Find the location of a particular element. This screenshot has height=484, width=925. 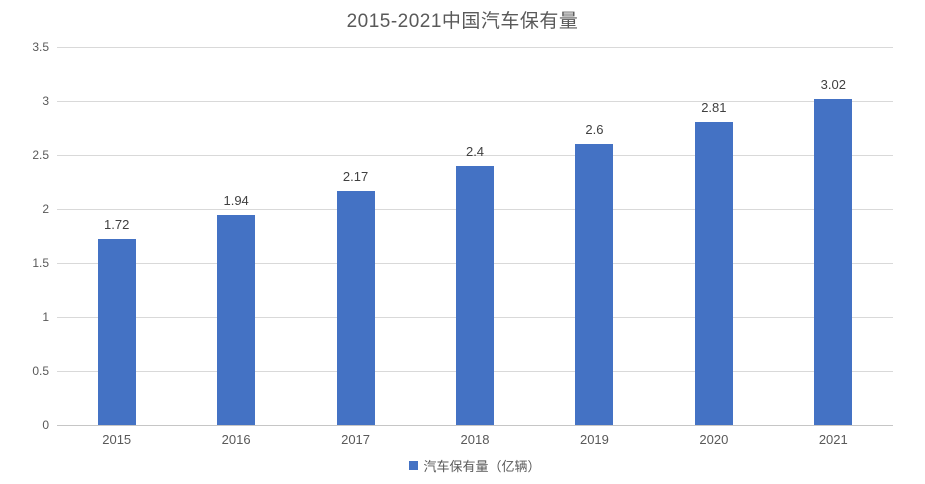

y-axis-tick-label: 2 is located at coordinates (45, 209).